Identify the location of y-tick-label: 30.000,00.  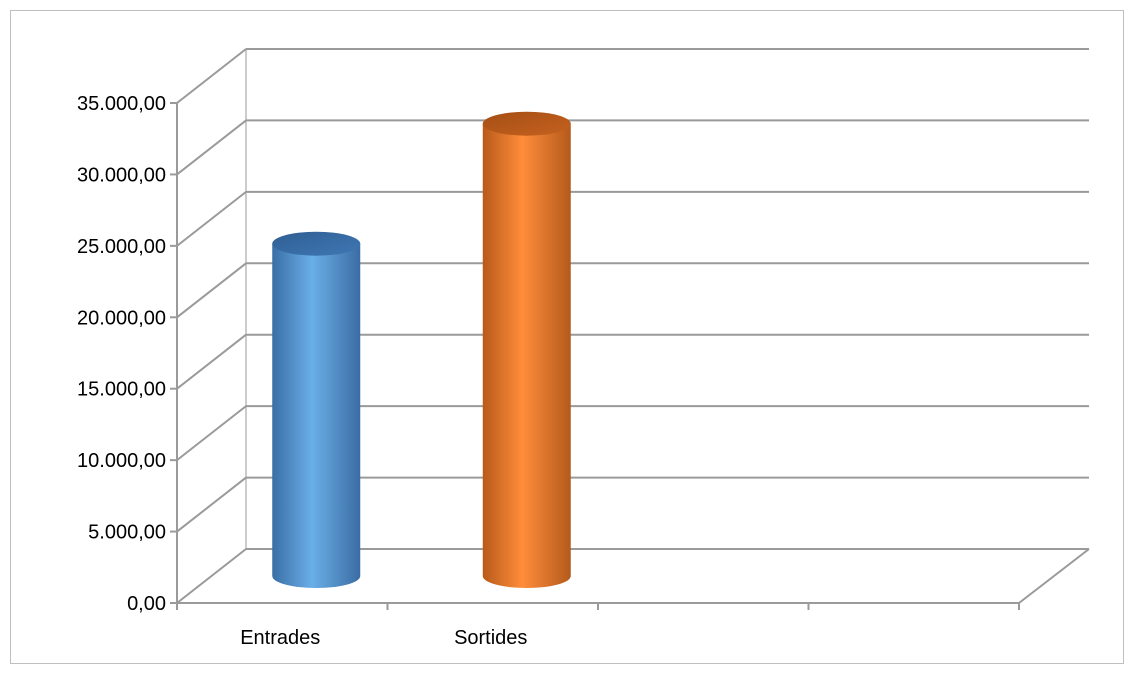
(121, 175).